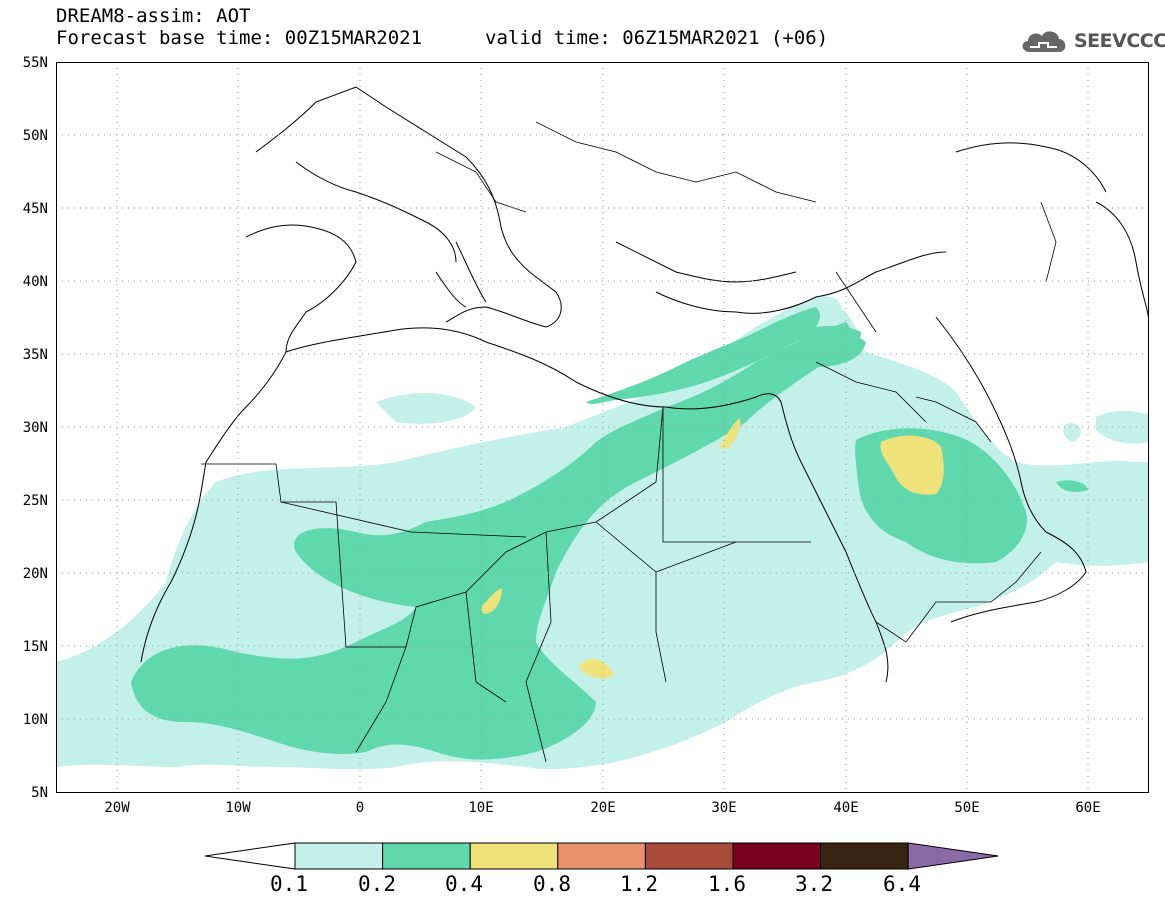 The image size is (1165, 905). I want to click on lat-label: 50N, so click(35, 136).